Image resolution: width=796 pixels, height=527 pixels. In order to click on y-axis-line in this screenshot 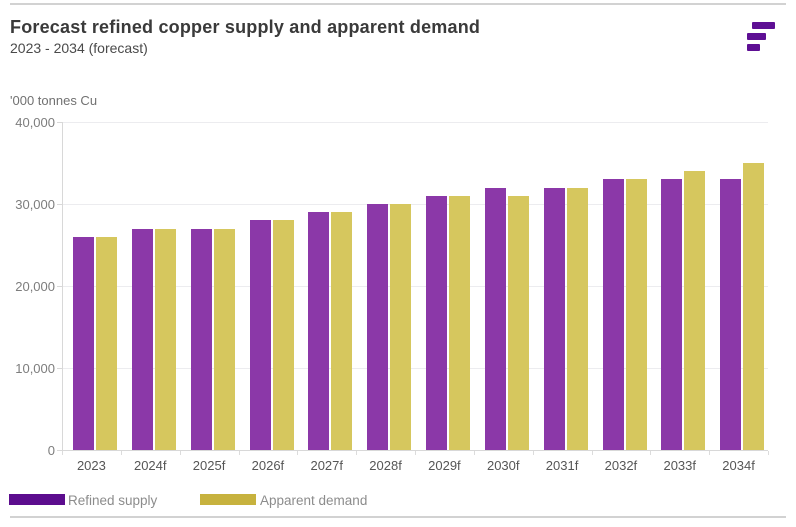, I will do `click(62, 286)`.